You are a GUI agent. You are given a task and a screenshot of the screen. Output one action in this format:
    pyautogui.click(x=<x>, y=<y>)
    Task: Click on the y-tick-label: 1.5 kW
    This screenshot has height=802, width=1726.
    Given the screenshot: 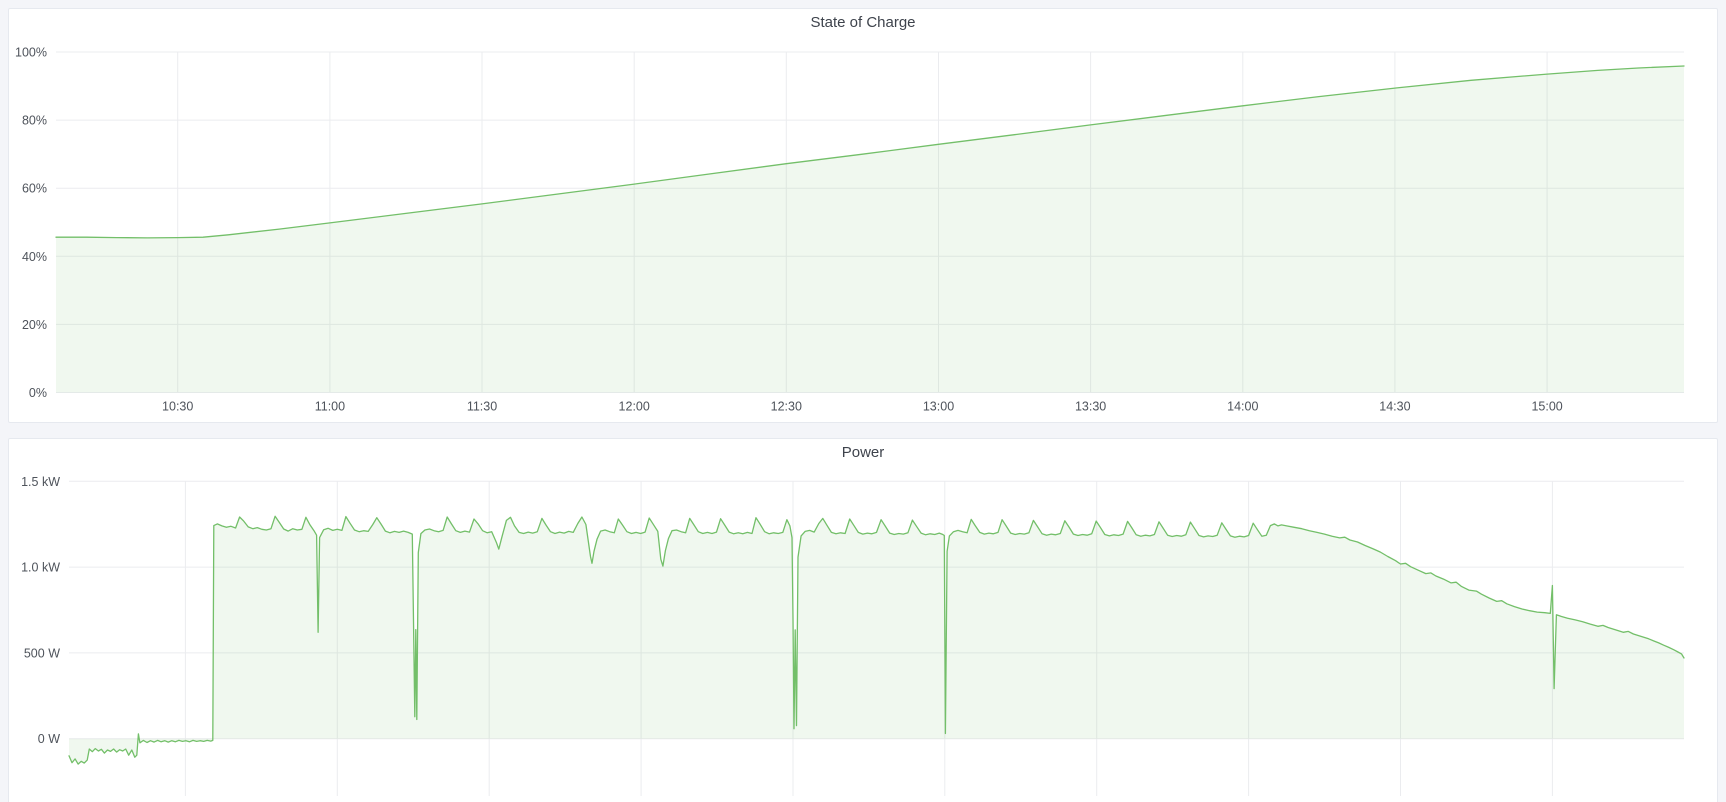 What is the action you would take?
    pyautogui.click(x=40, y=482)
    